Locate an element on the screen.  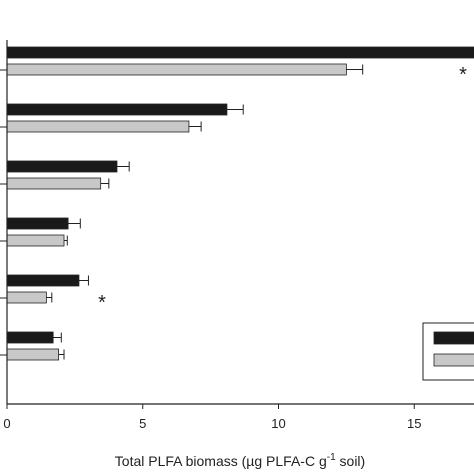
x-label-part: Total PLFA biomass (µg PLFA-C g is located at coordinates (221, 461).